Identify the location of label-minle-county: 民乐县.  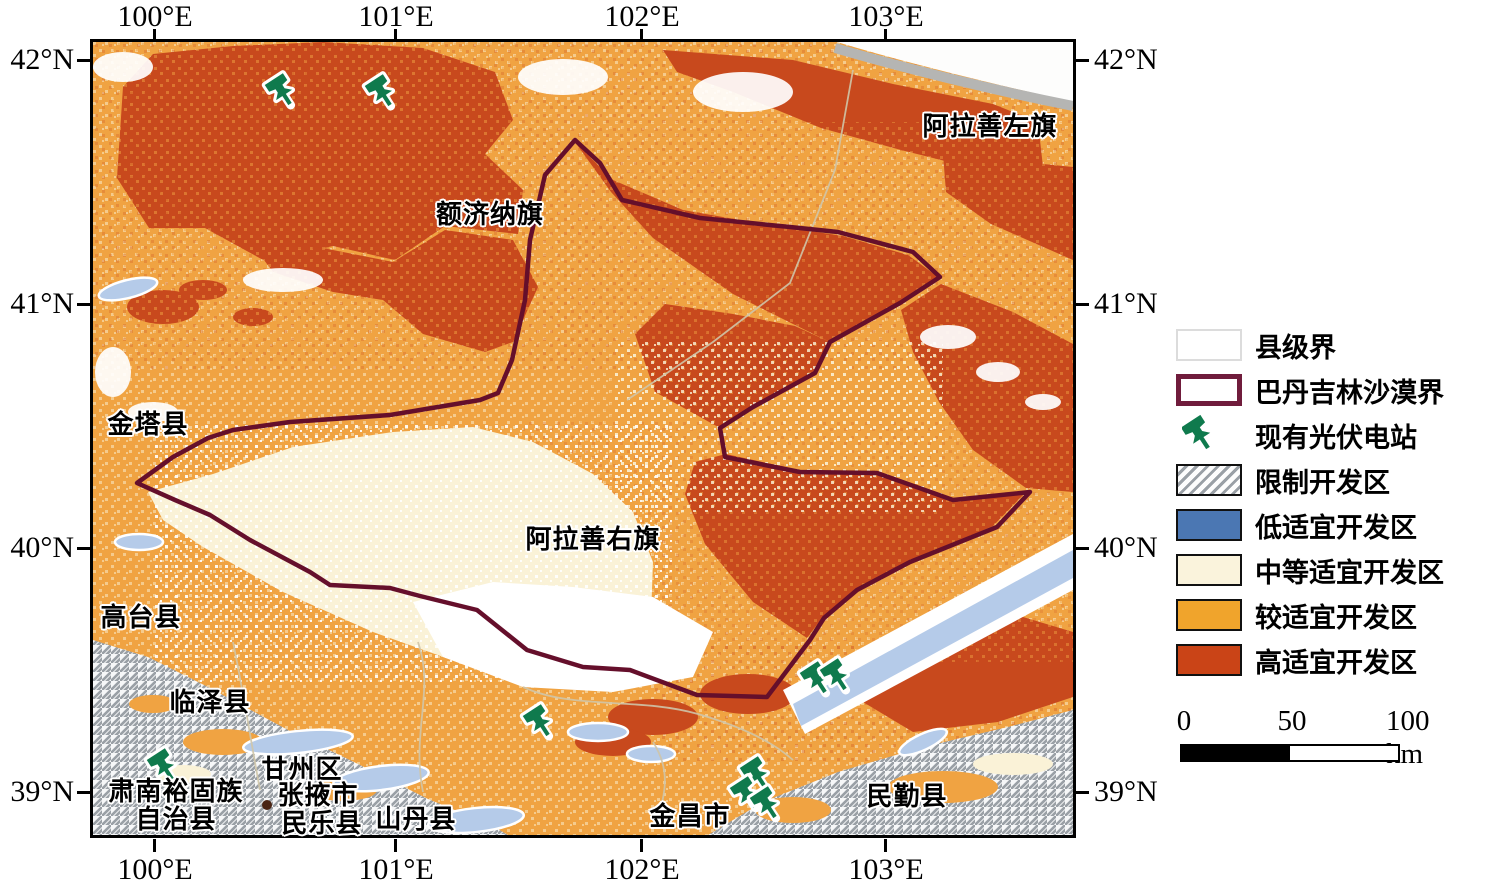
(322, 823).